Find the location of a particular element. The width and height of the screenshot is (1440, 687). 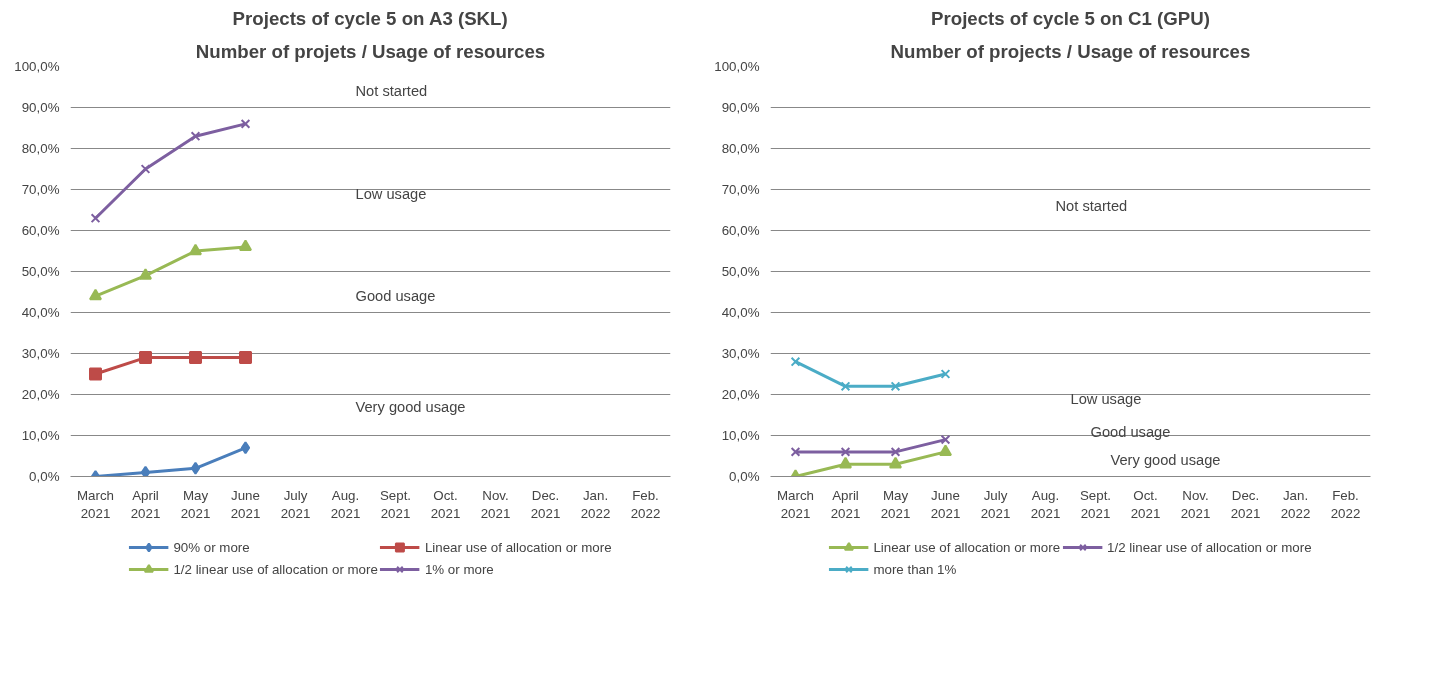

chart-subtitle: Number of projects / Usage of resources is located at coordinates (1070, 51).